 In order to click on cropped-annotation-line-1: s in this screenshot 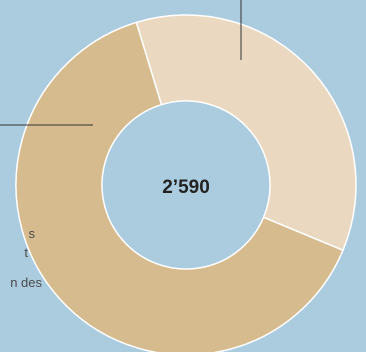, I will do `click(32, 233)`.